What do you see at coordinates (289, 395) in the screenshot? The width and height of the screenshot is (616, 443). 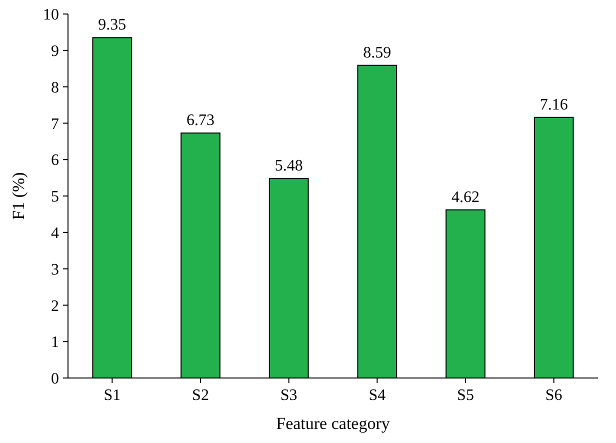 I see `x-tick-label: S3` at bounding box center [289, 395].